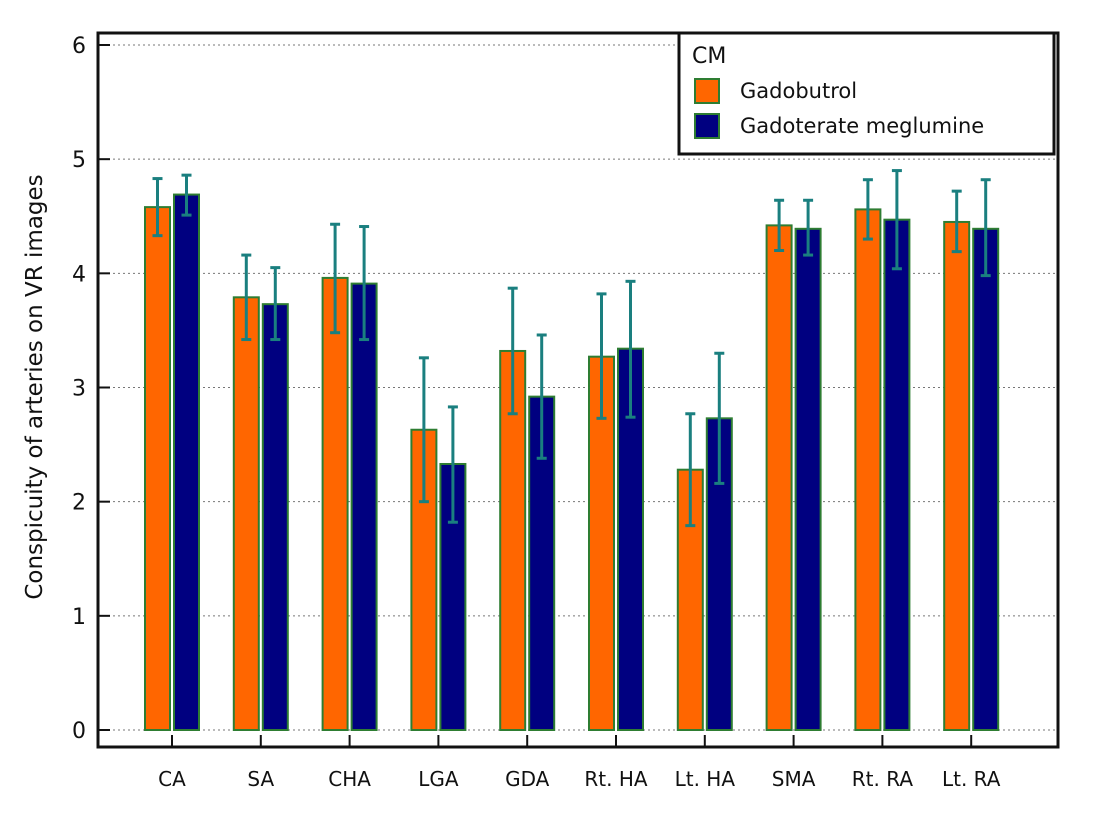 The height and width of the screenshot is (823, 1099). I want to click on x-tick-label-1: SA, so click(260, 779).